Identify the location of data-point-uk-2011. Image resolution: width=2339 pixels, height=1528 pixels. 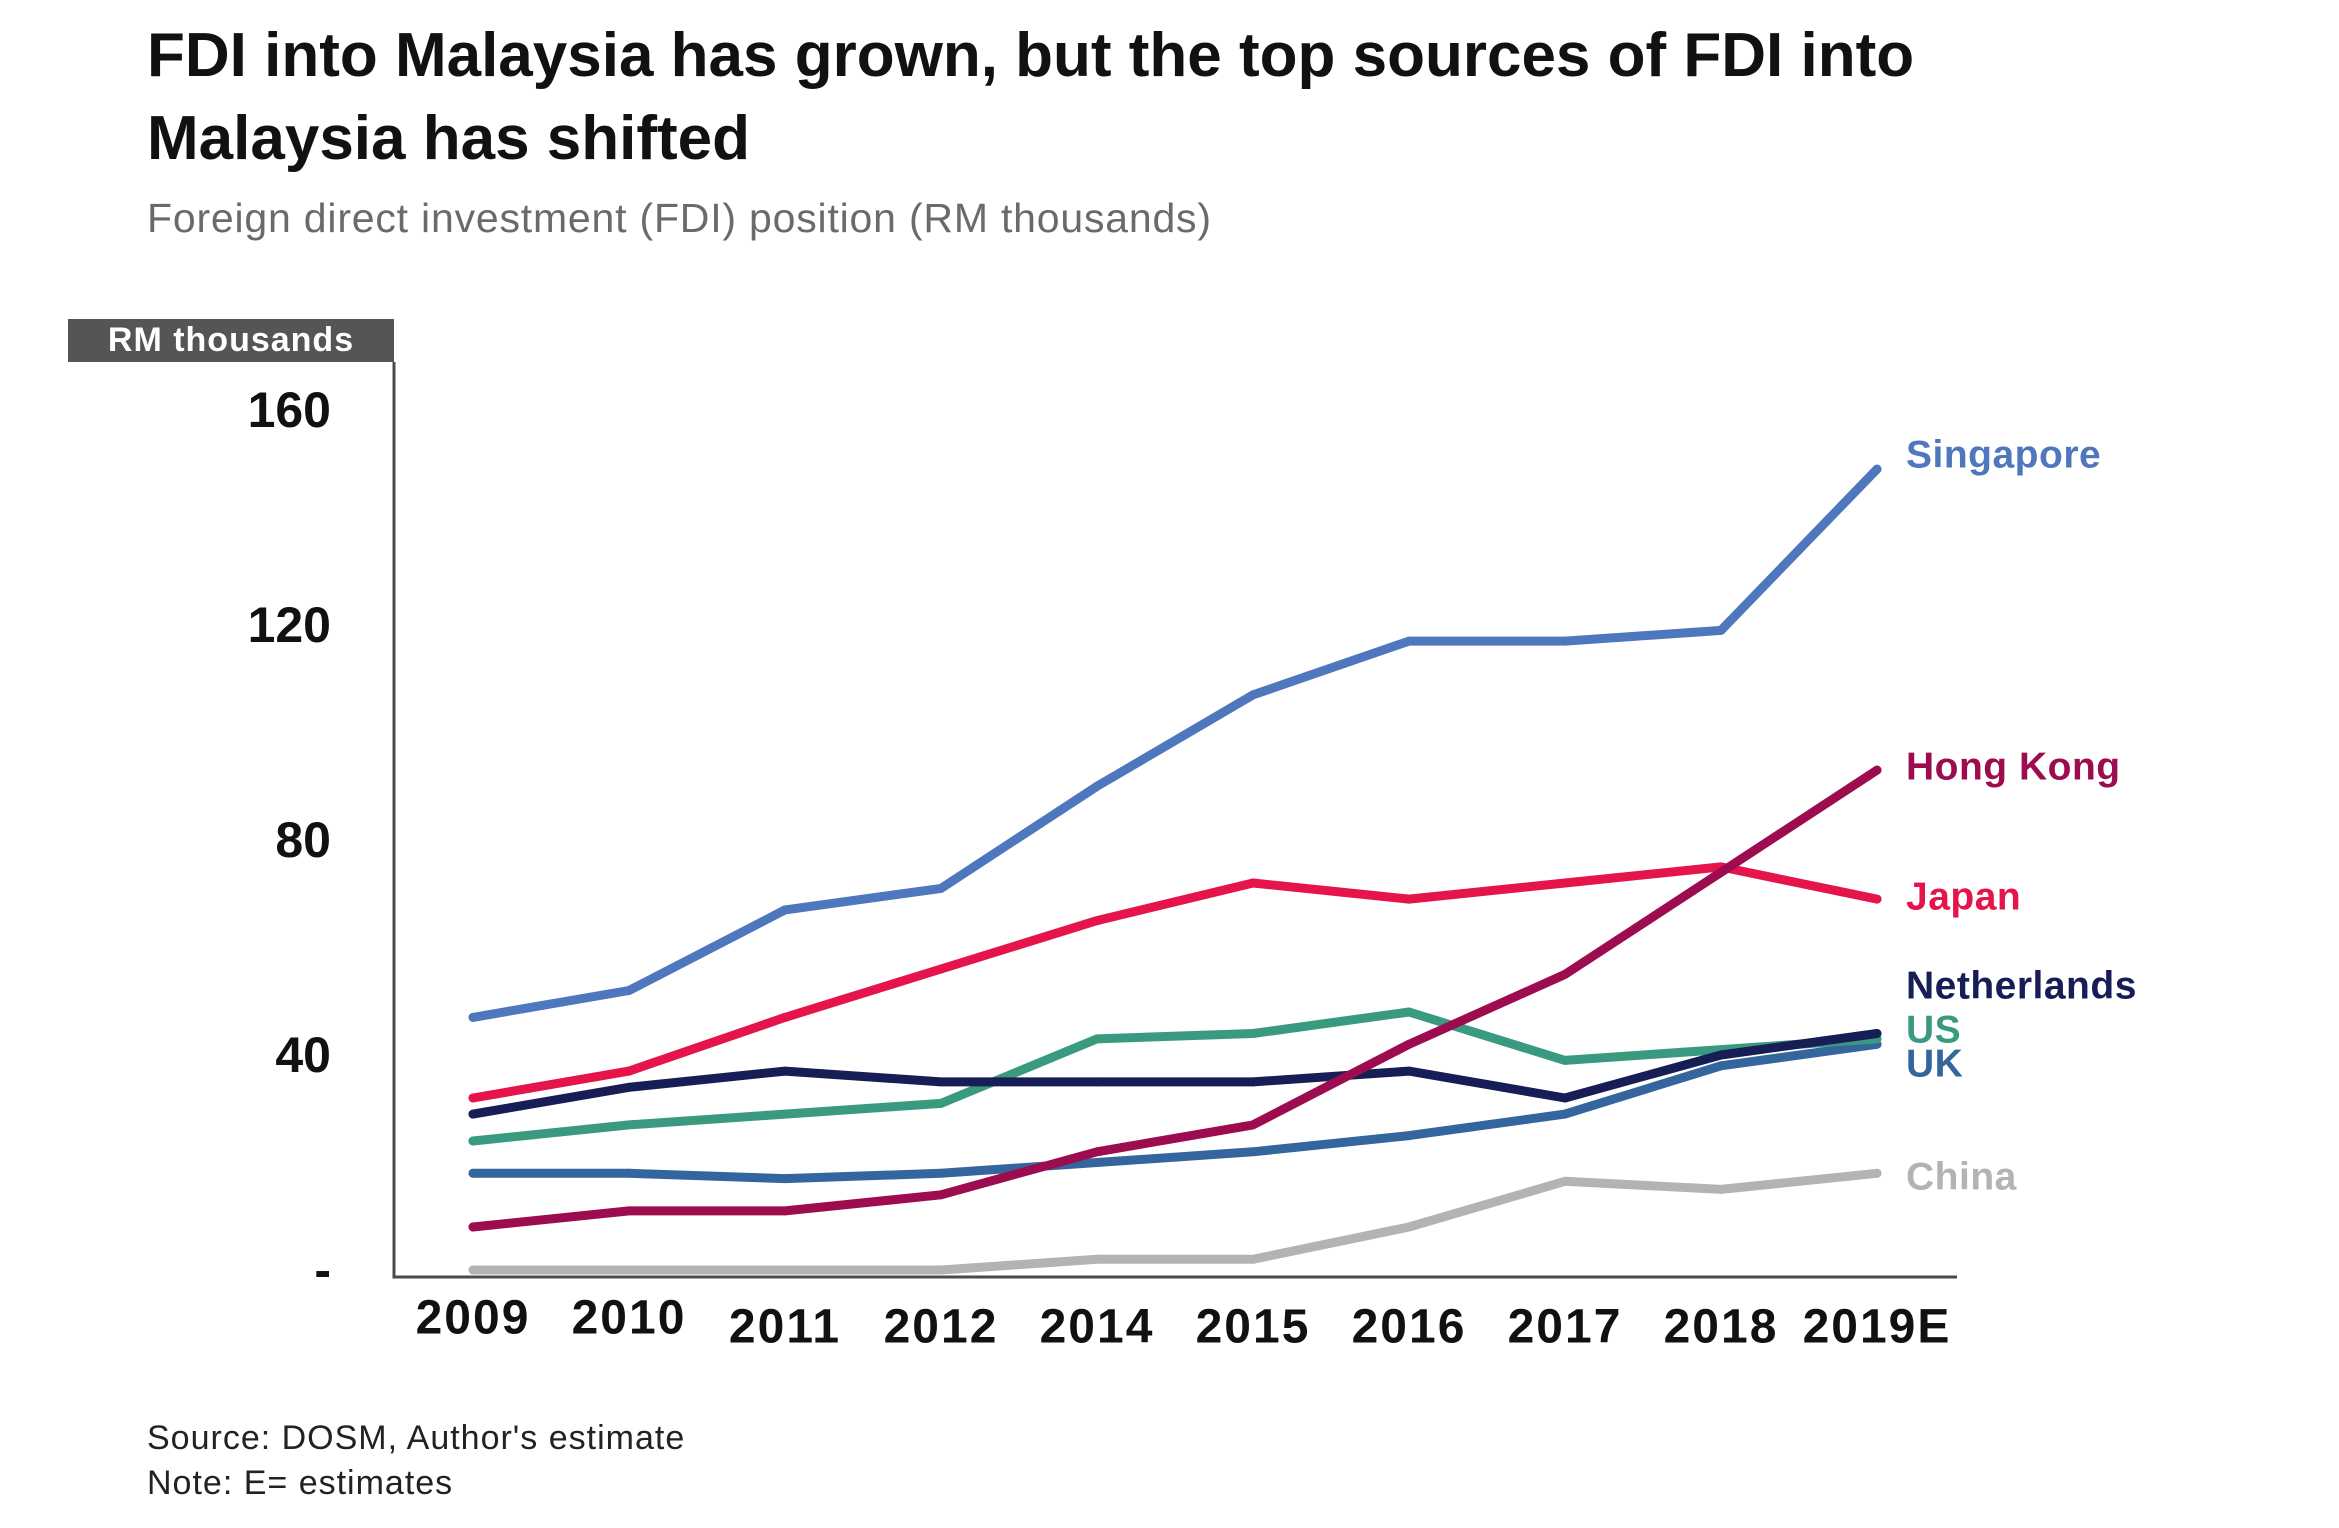
(785, 1179).